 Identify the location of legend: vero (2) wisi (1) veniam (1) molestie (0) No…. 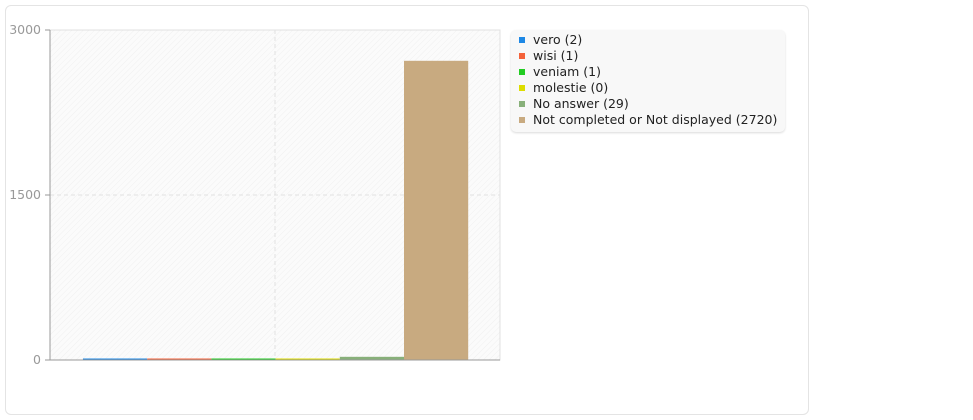
(648, 81).